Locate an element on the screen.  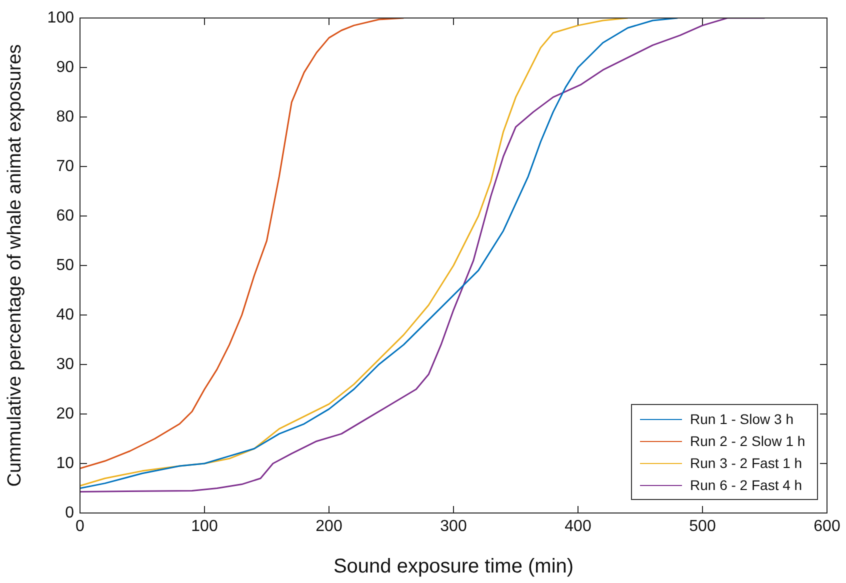
legend-label: Run 6 - 2 Fast 4 h is located at coordinates (746, 485).